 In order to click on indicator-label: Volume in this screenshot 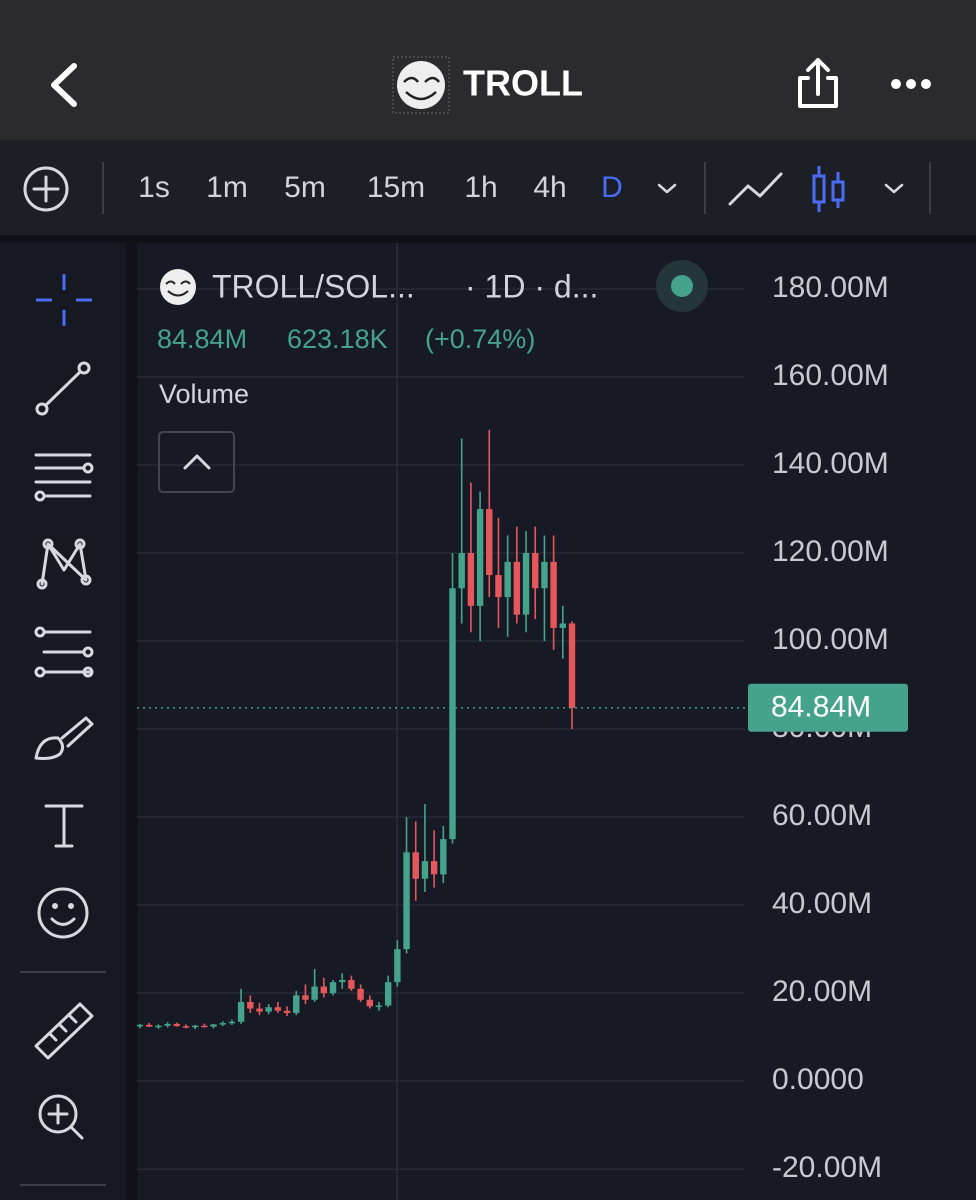, I will do `click(204, 394)`.